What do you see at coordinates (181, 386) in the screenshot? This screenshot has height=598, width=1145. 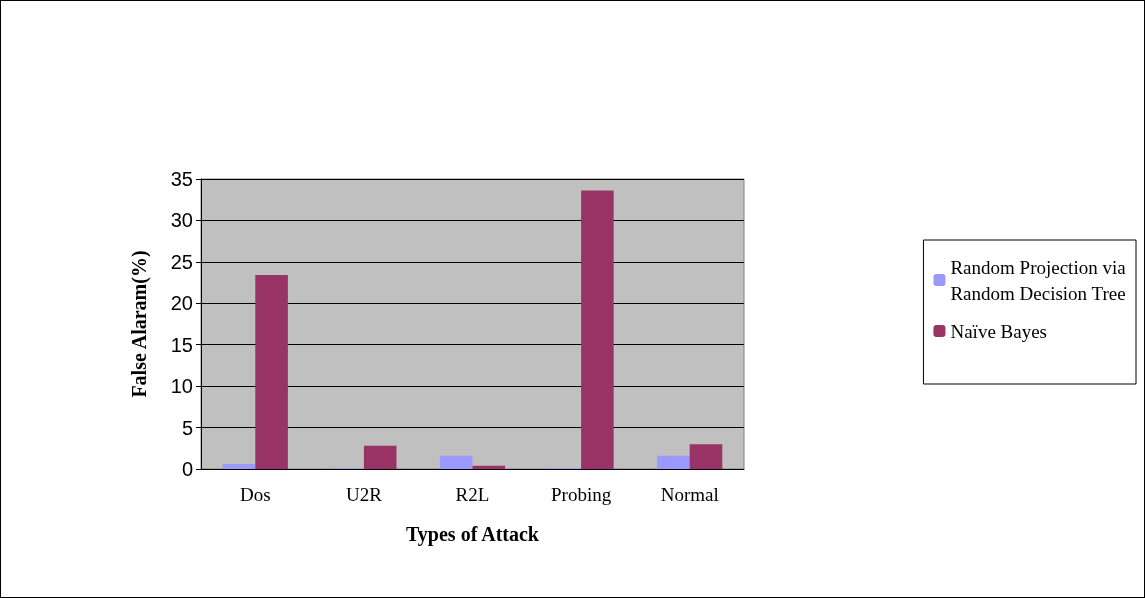 I see `y-tick-label: 10` at bounding box center [181, 386].